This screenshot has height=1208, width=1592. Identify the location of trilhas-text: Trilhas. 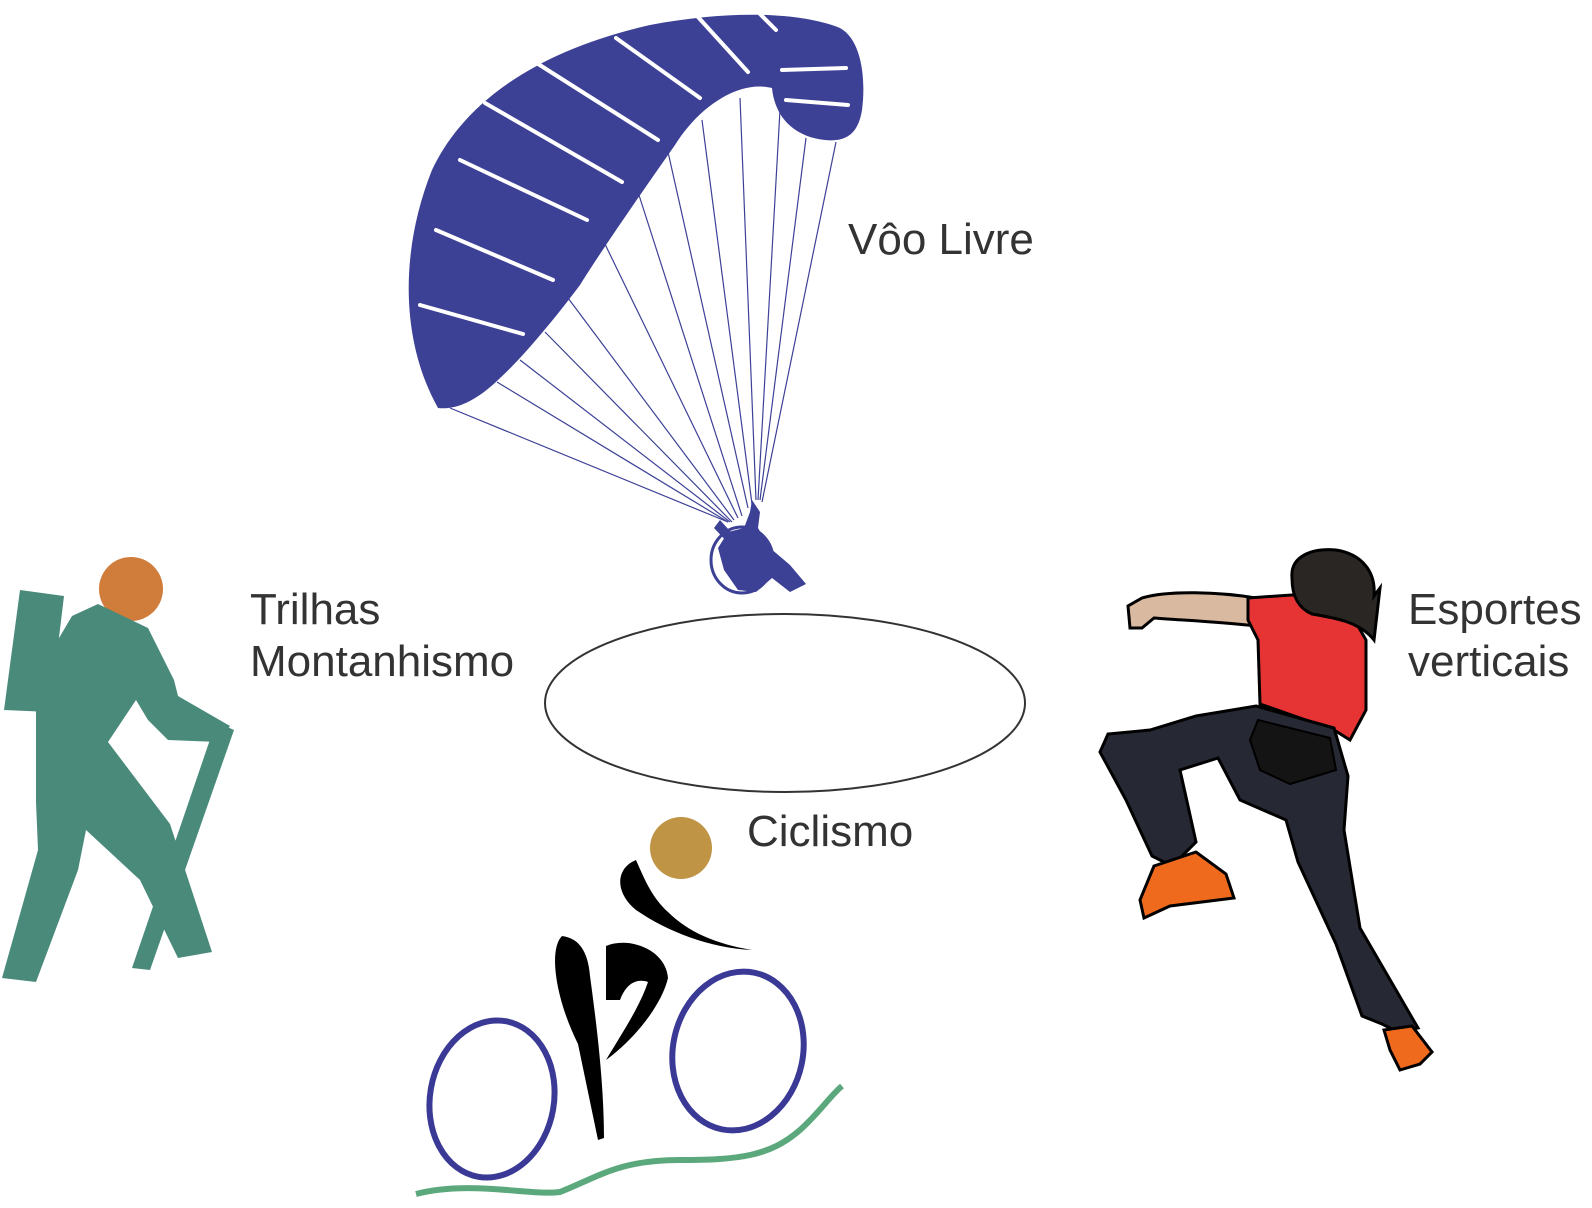
(315, 609).